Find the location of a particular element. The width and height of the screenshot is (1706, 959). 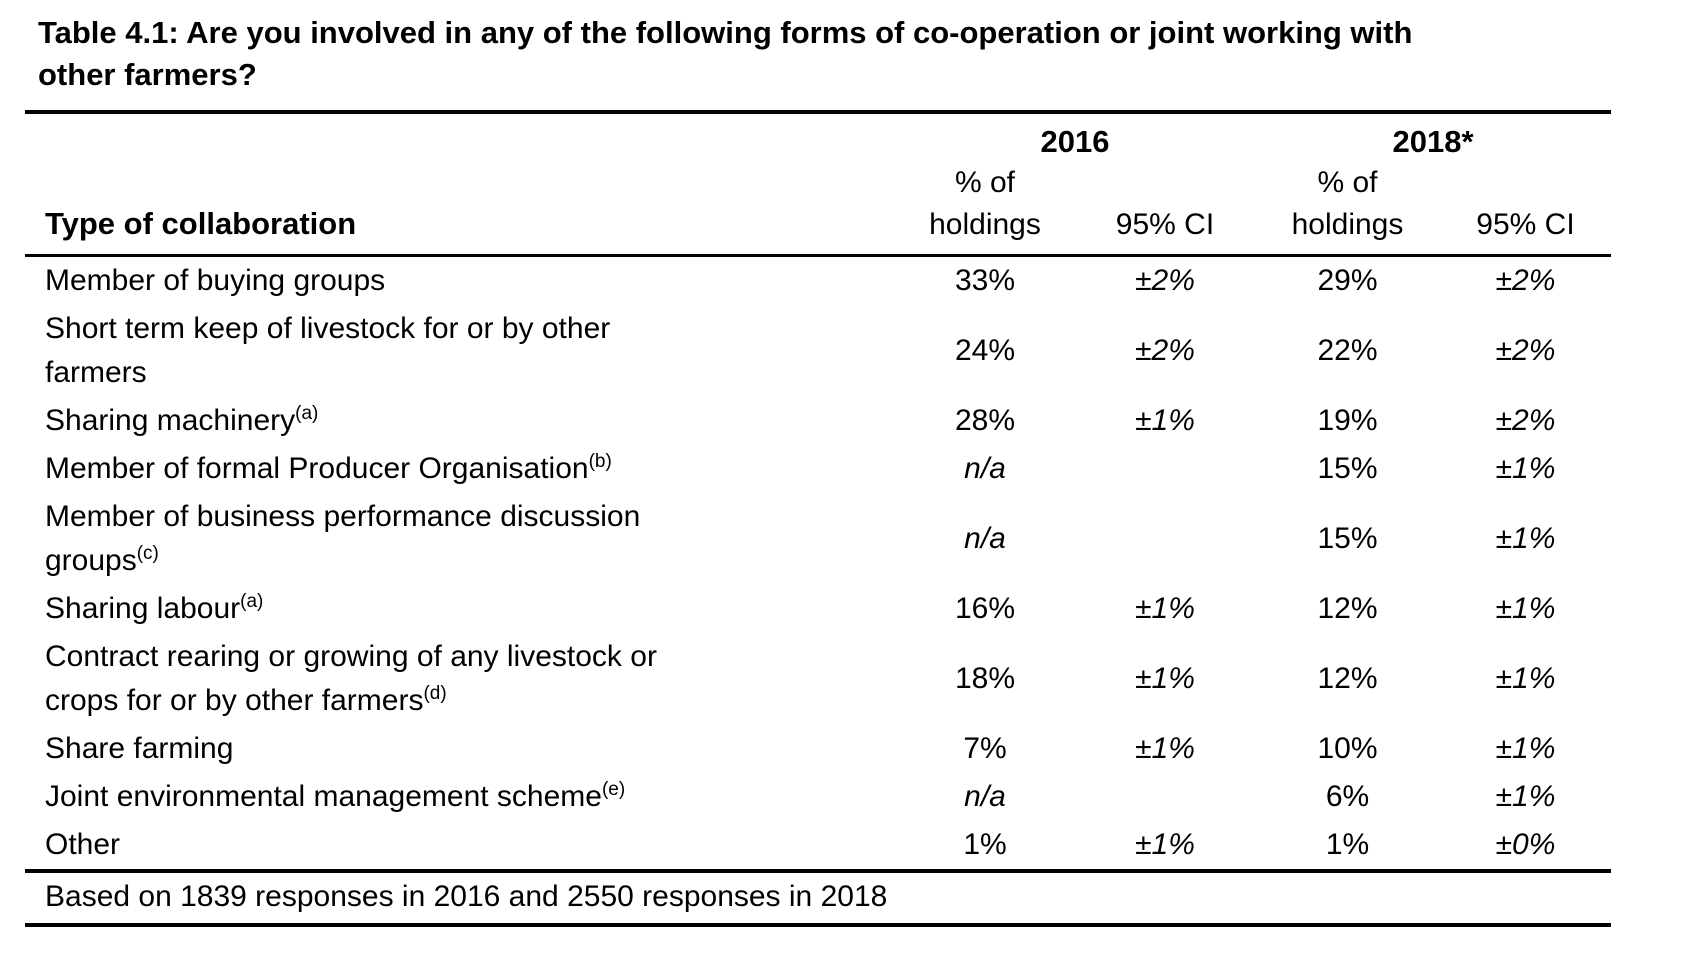

row-label: Sharing machinery is located at coordinates (170, 420).